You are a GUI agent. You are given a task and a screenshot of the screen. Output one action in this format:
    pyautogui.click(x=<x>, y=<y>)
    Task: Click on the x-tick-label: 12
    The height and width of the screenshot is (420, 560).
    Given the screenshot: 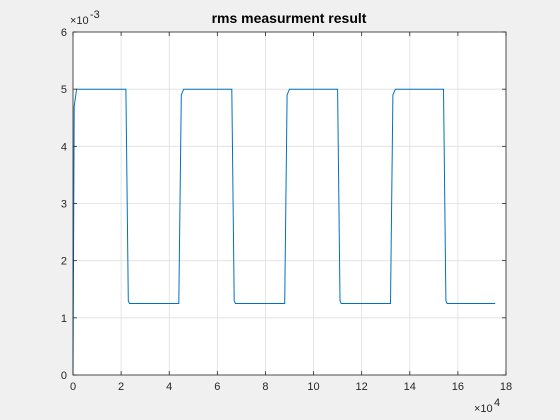 What is the action you would take?
    pyautogui.click(x=362, y=387)
    